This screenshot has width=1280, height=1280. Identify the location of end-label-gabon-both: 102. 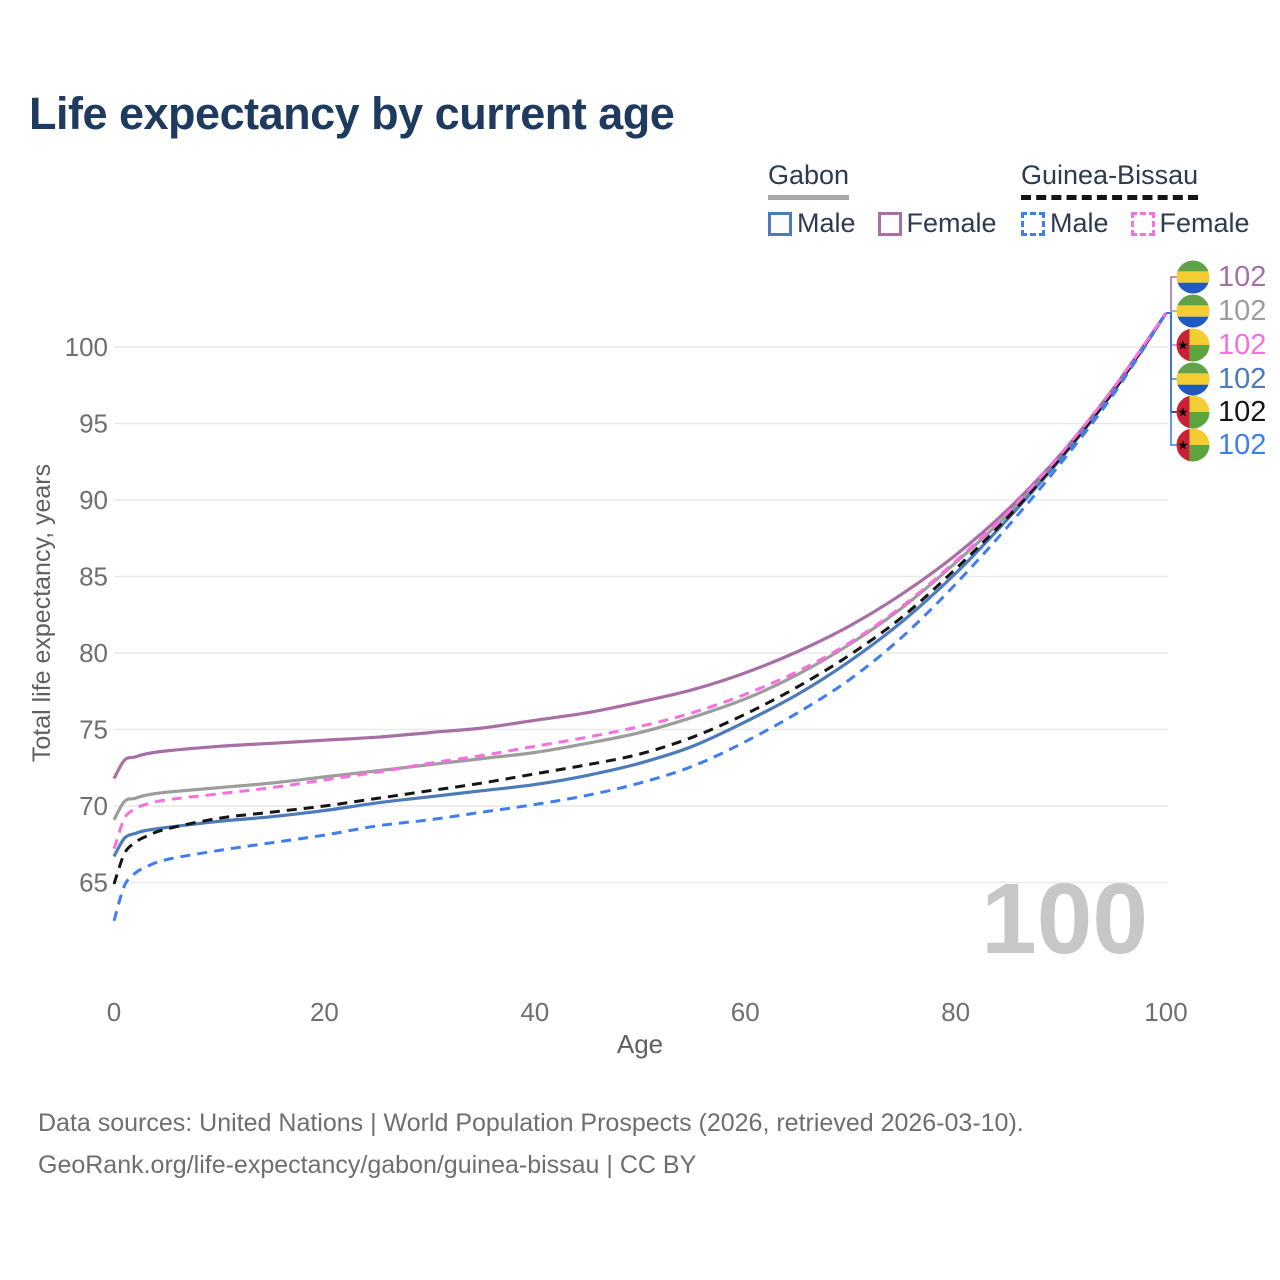
(1221, 311).